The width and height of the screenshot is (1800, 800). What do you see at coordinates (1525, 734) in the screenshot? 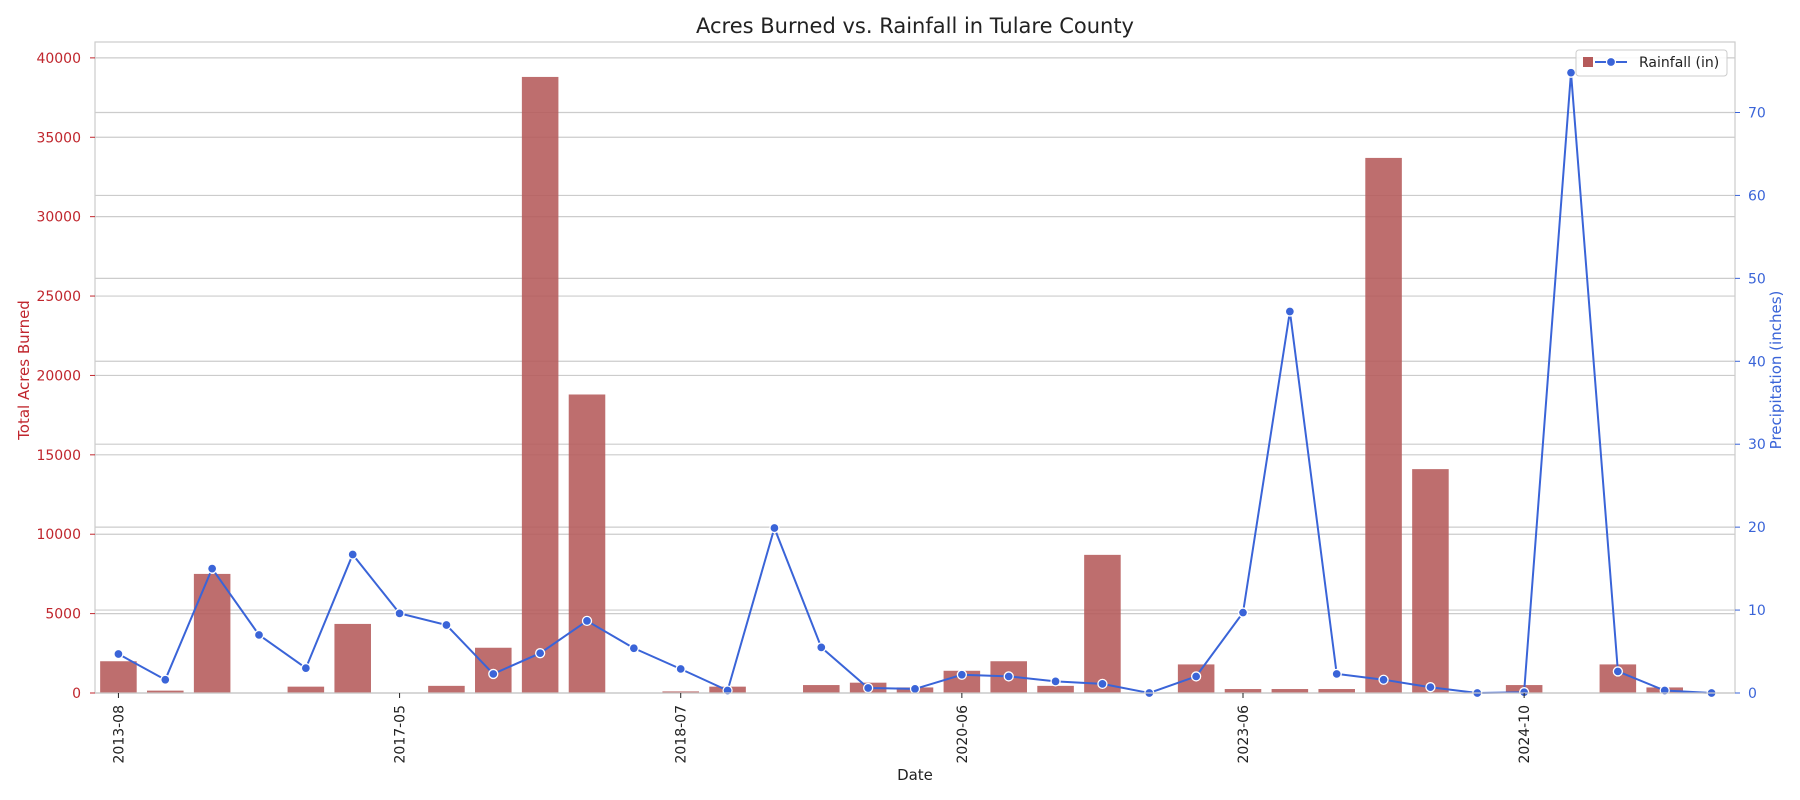
I see `x-tick-label: 2024-10` at bounding box center [1525, 734].